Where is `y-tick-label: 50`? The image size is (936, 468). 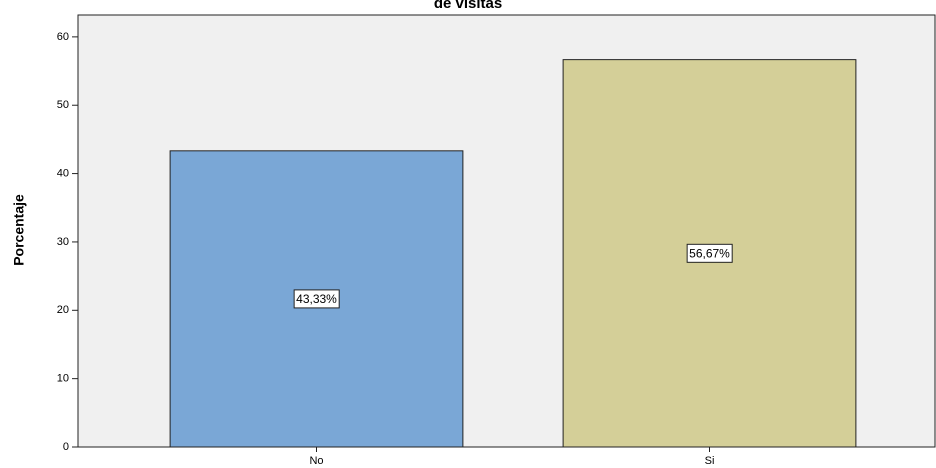 y-tick-label: 50 is located at coordinates (63, 105).